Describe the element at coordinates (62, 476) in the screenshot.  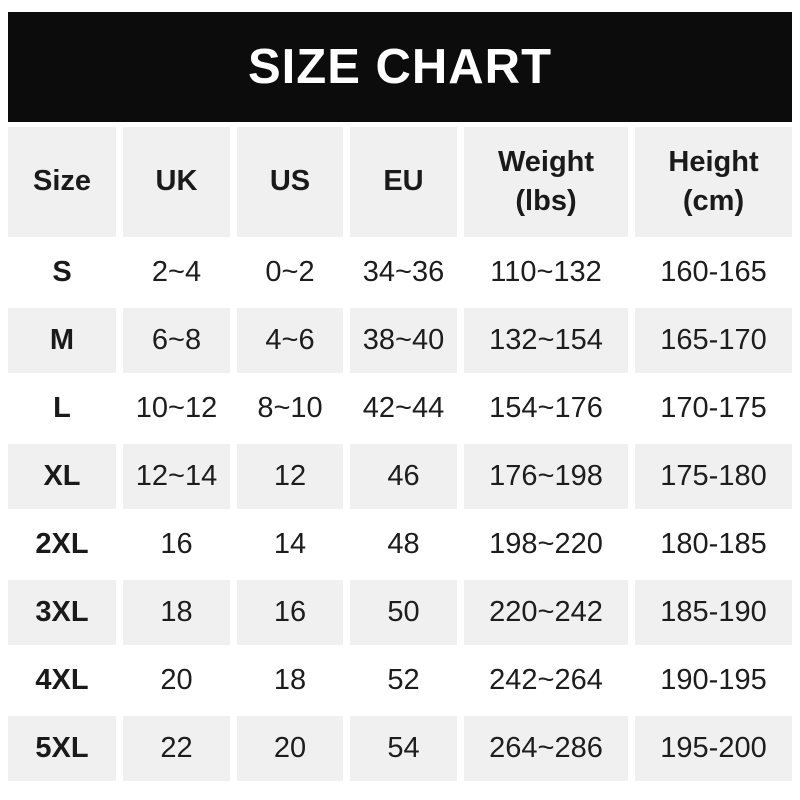
I see `table-cell: XL` at that location.